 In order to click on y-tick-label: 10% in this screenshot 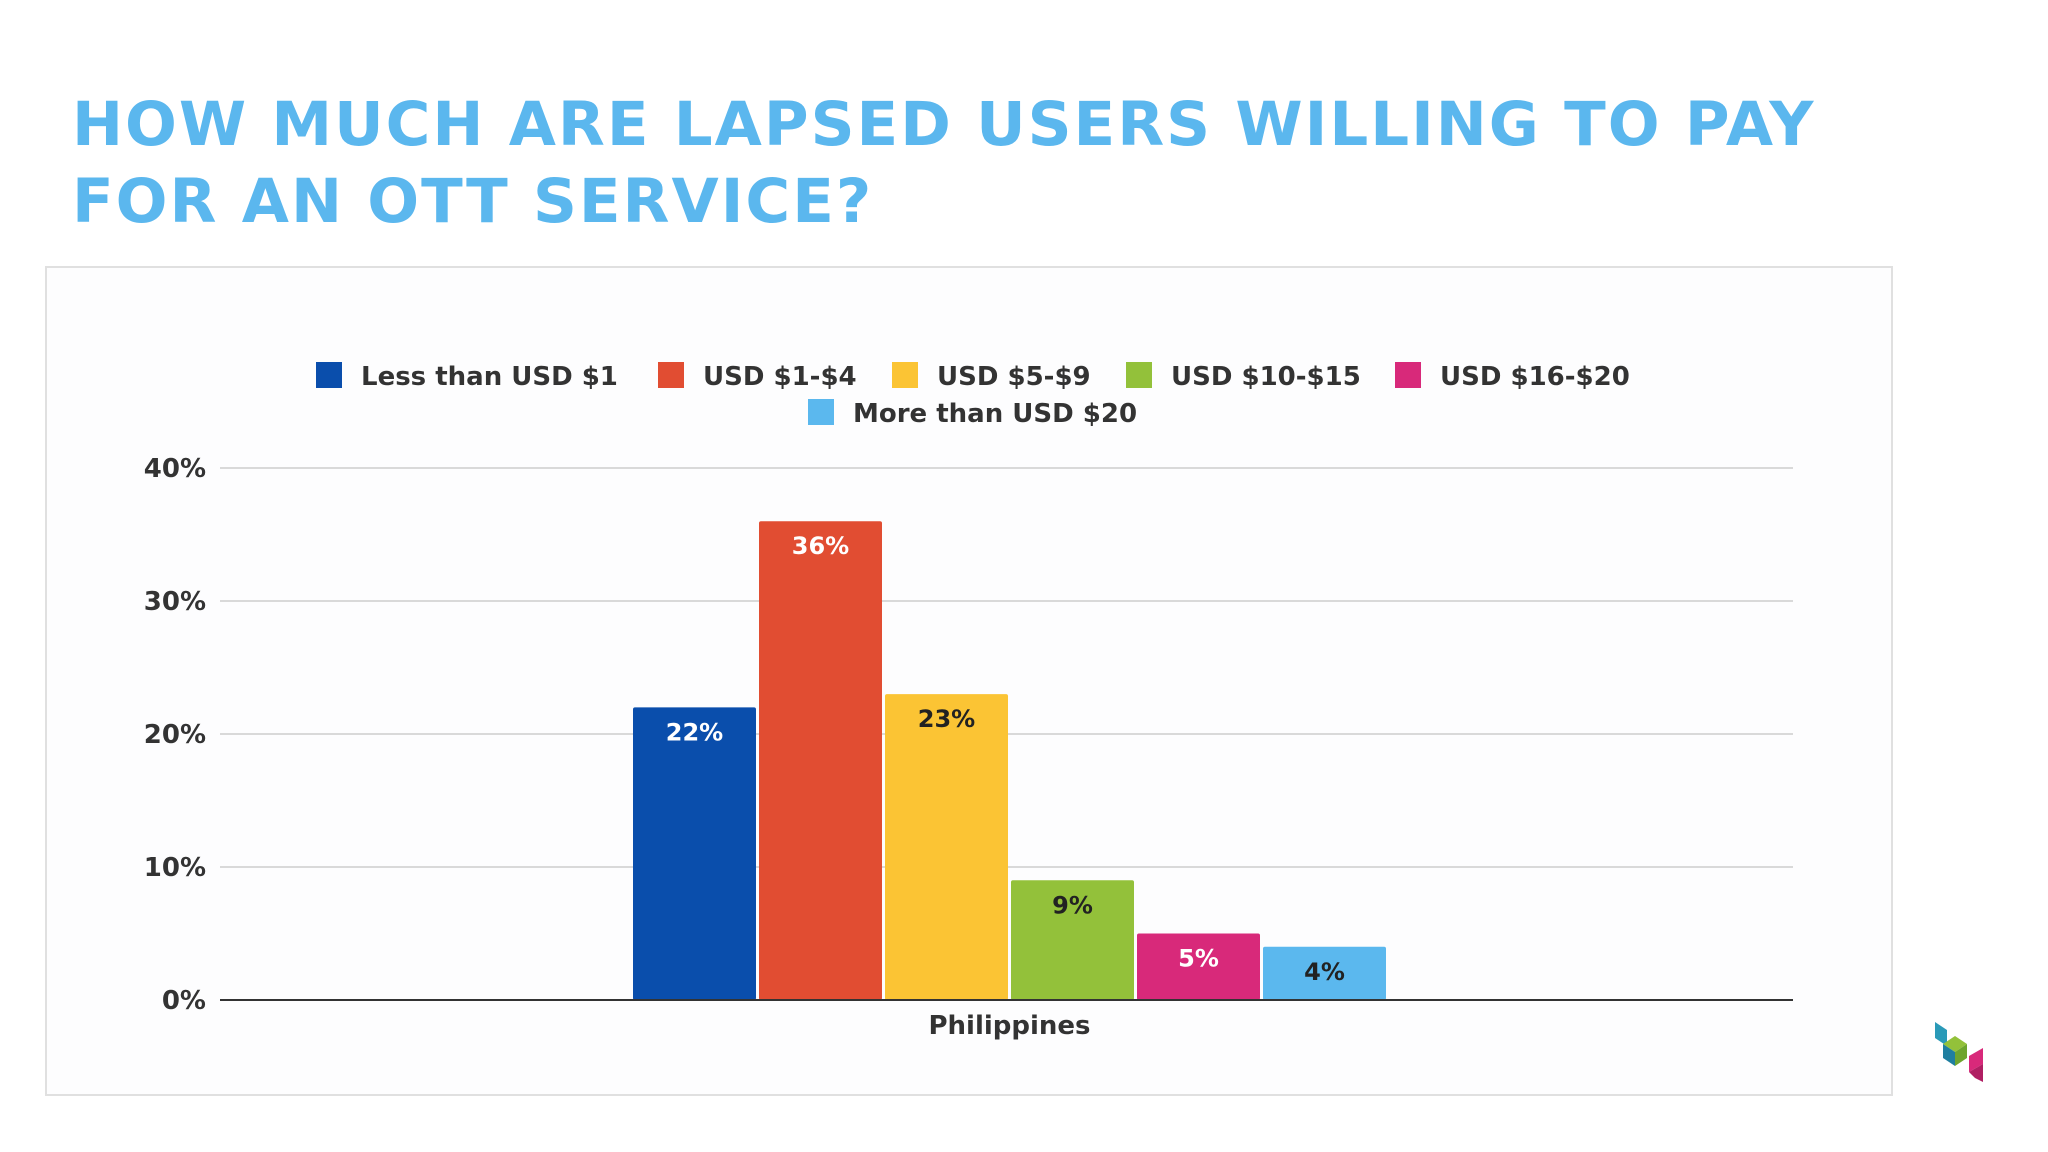, I will do `click(175, 868)`.